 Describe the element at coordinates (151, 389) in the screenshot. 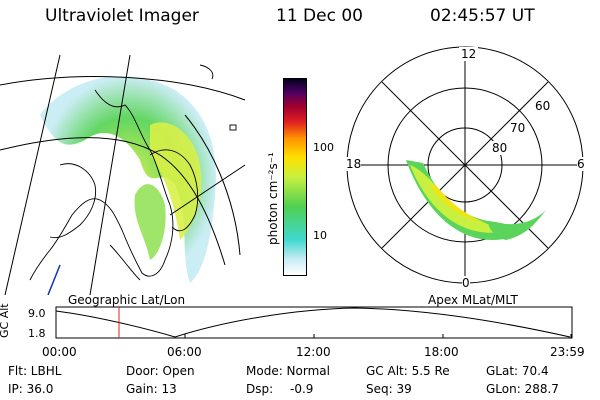

I see `gain-info: Gain: 13` at that location.